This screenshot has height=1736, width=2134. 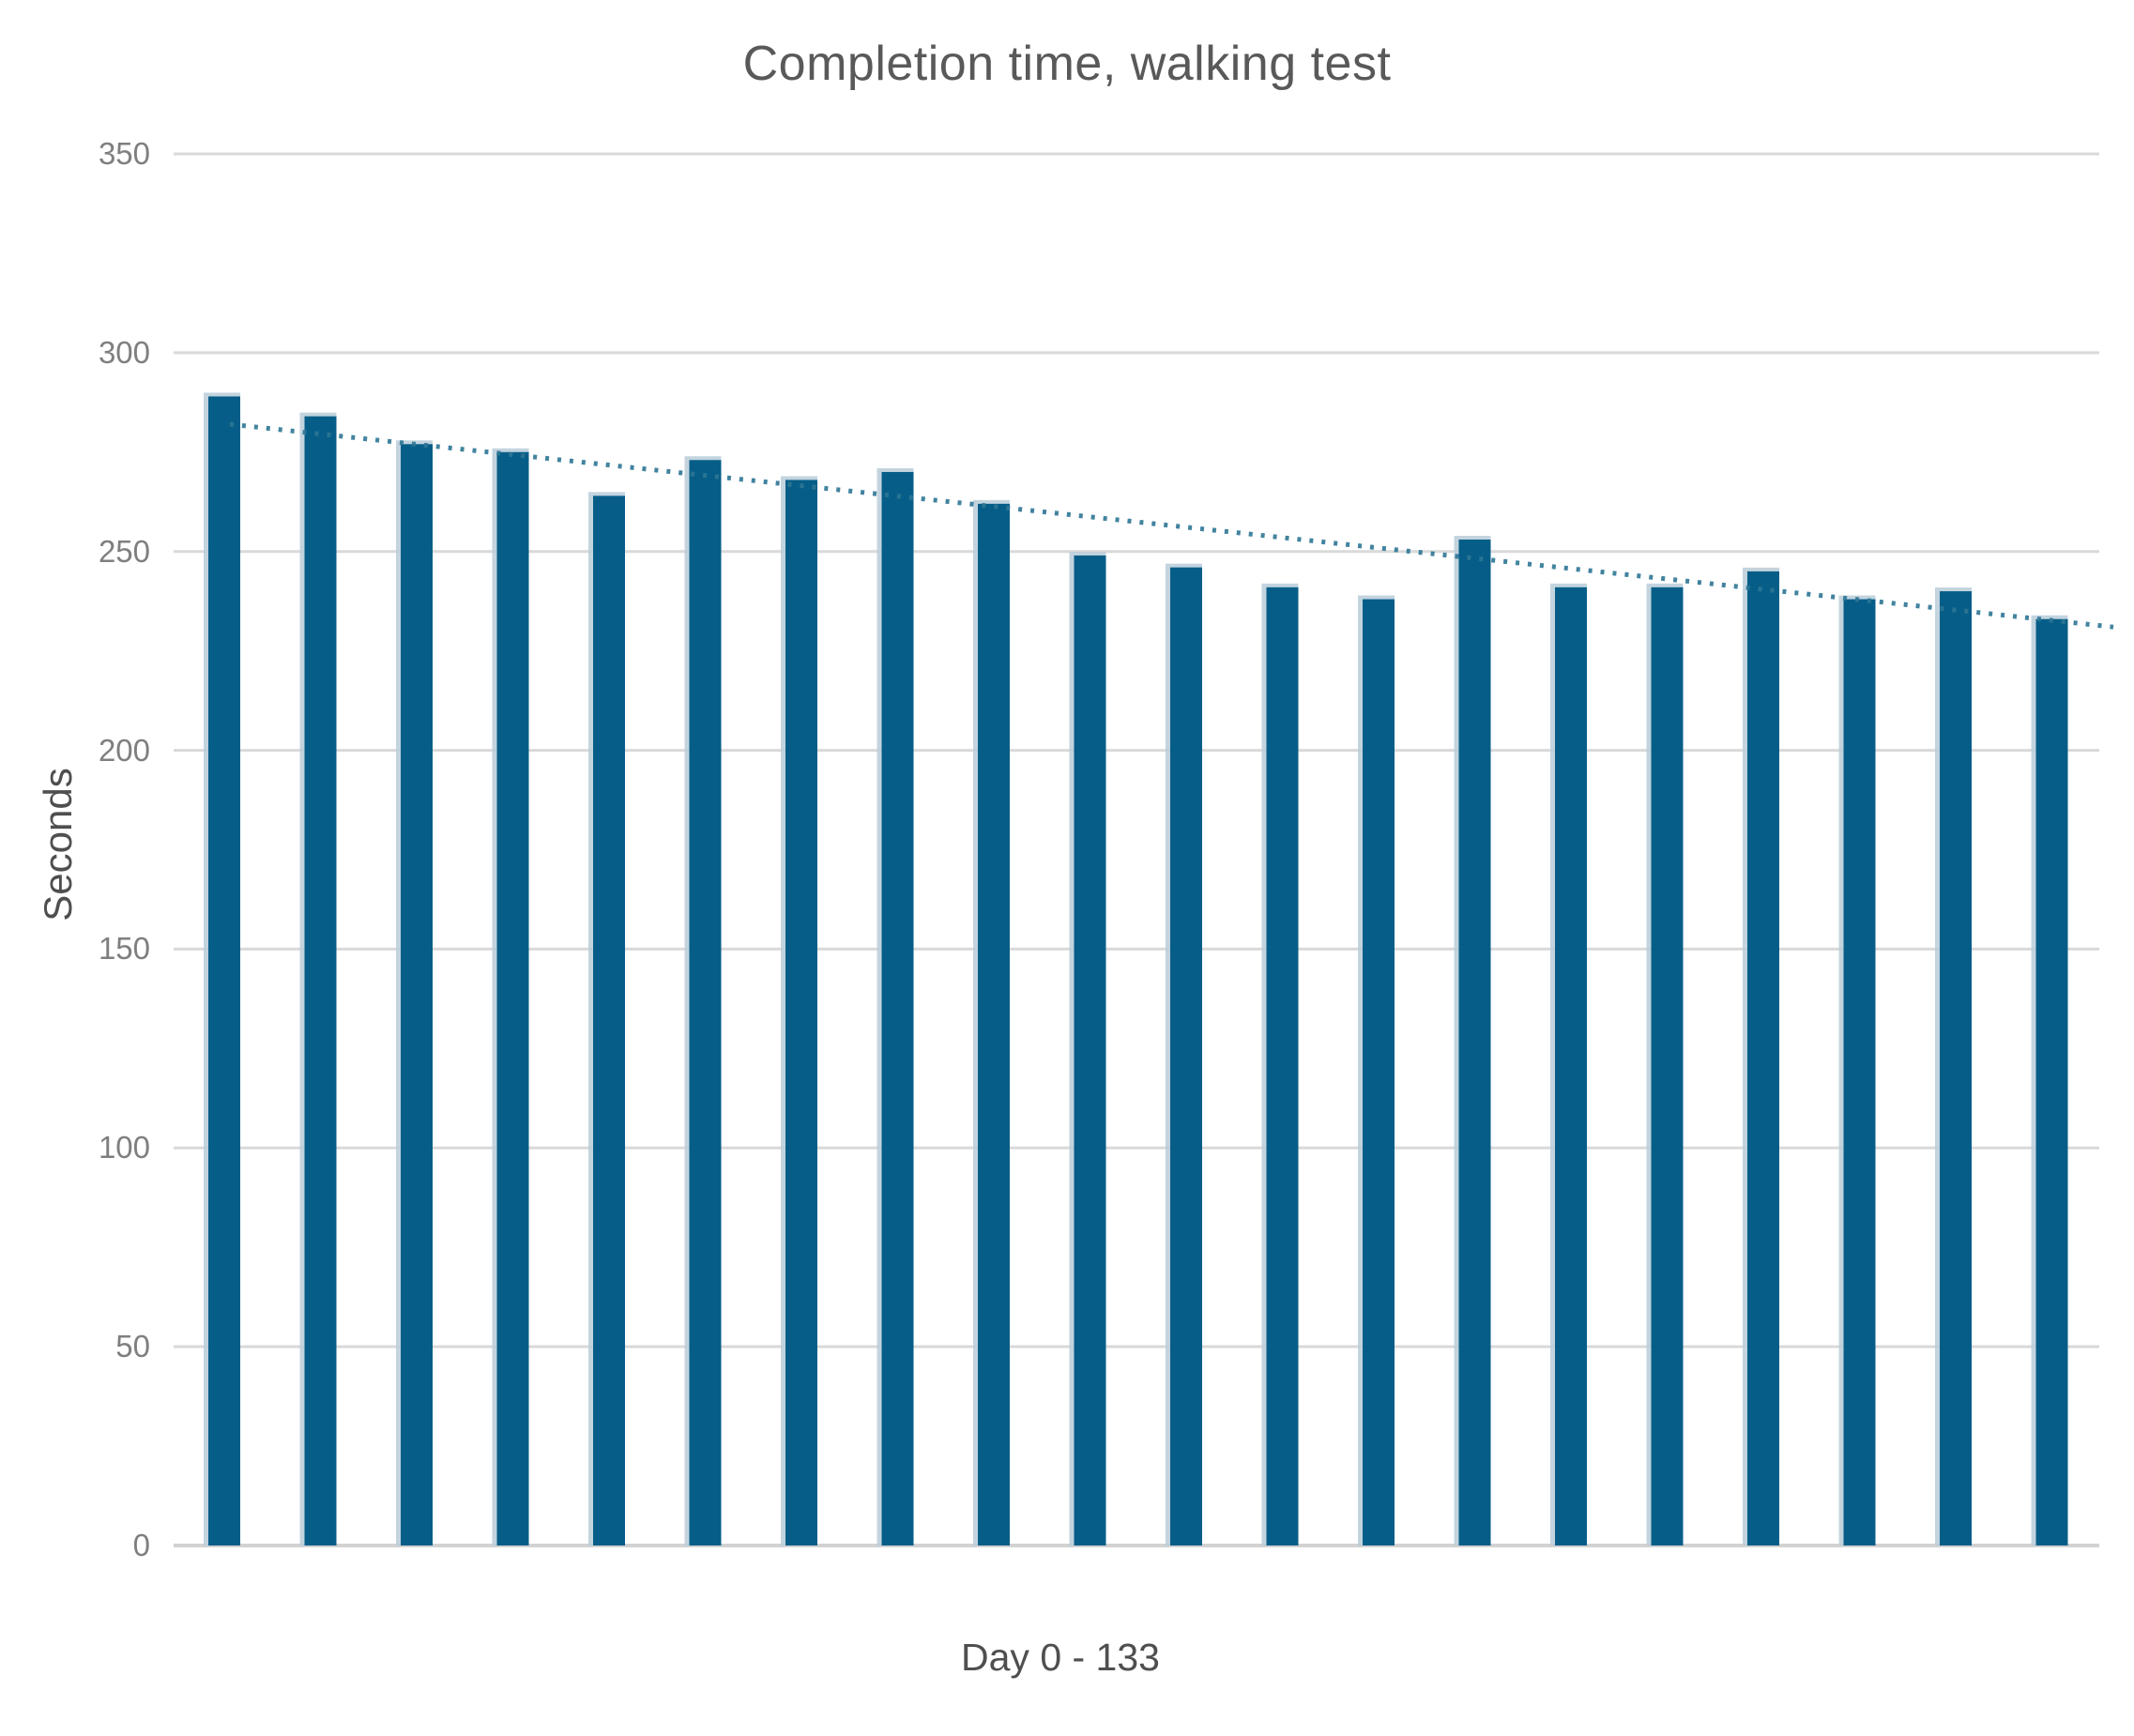 I want to click on y-tick-label: 300, so click(x=124, y=352).